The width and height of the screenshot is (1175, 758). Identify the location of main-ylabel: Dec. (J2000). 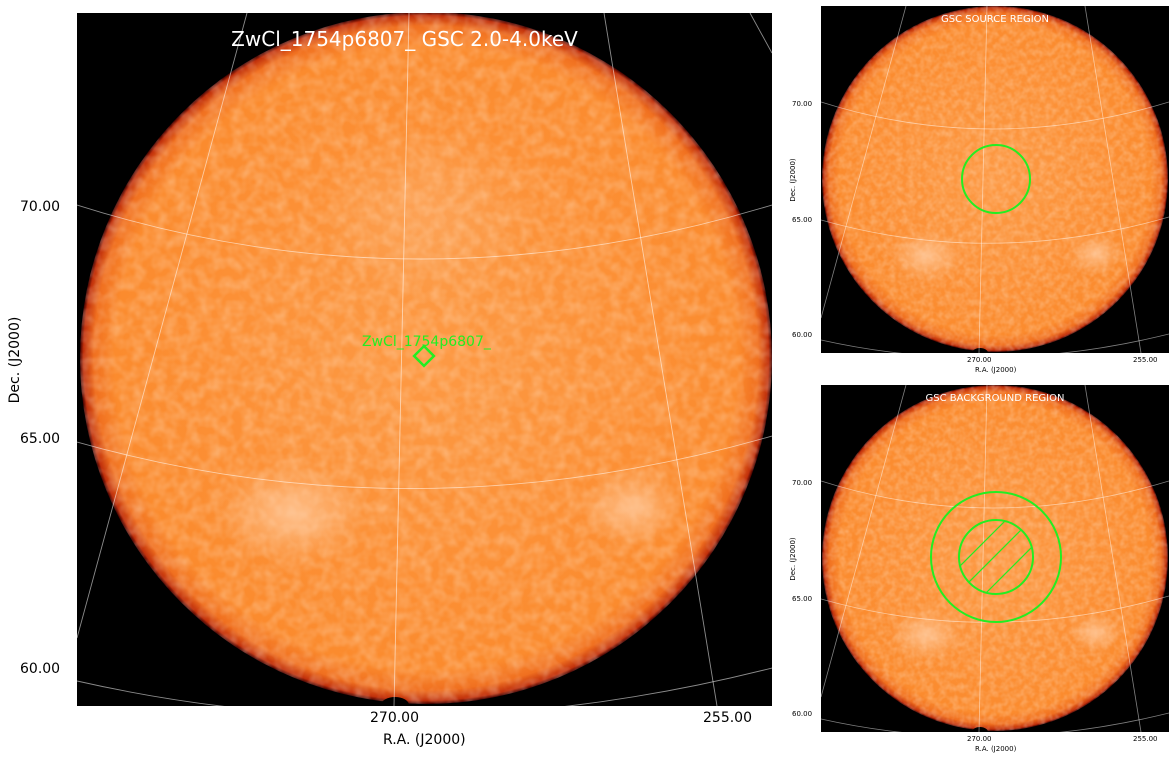
(15, 360).